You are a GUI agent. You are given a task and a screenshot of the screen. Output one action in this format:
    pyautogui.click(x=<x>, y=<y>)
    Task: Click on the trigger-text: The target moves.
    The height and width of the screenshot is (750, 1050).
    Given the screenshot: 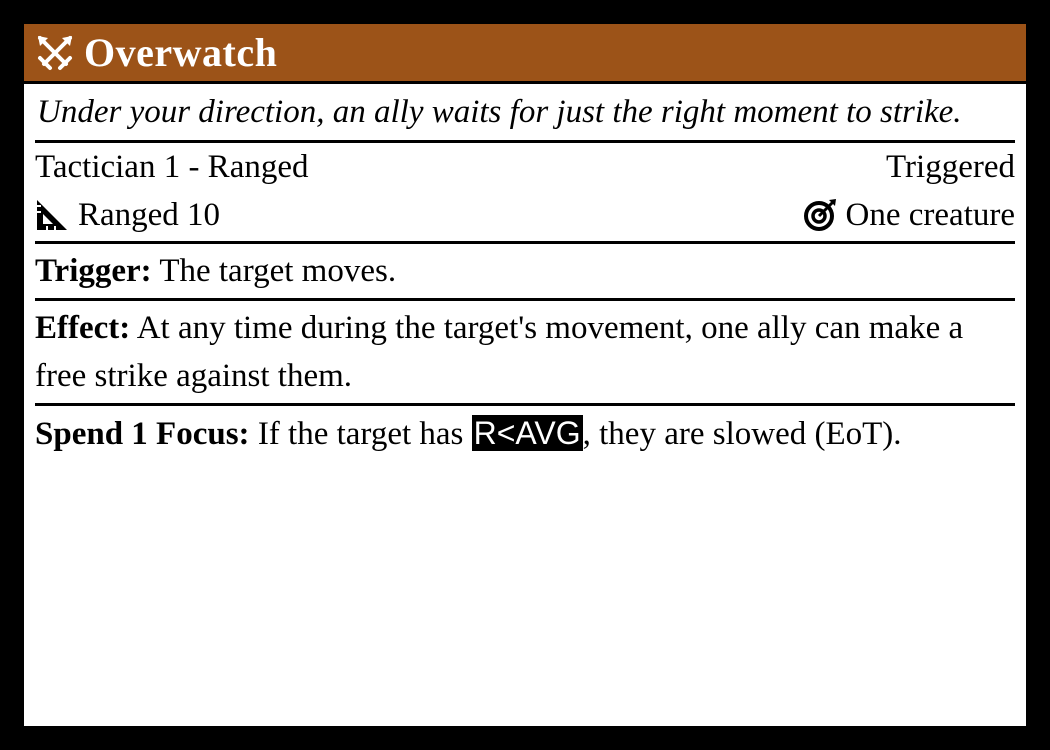 What is the action you would take?
    pyautogui.click(x=278, y=271)
    